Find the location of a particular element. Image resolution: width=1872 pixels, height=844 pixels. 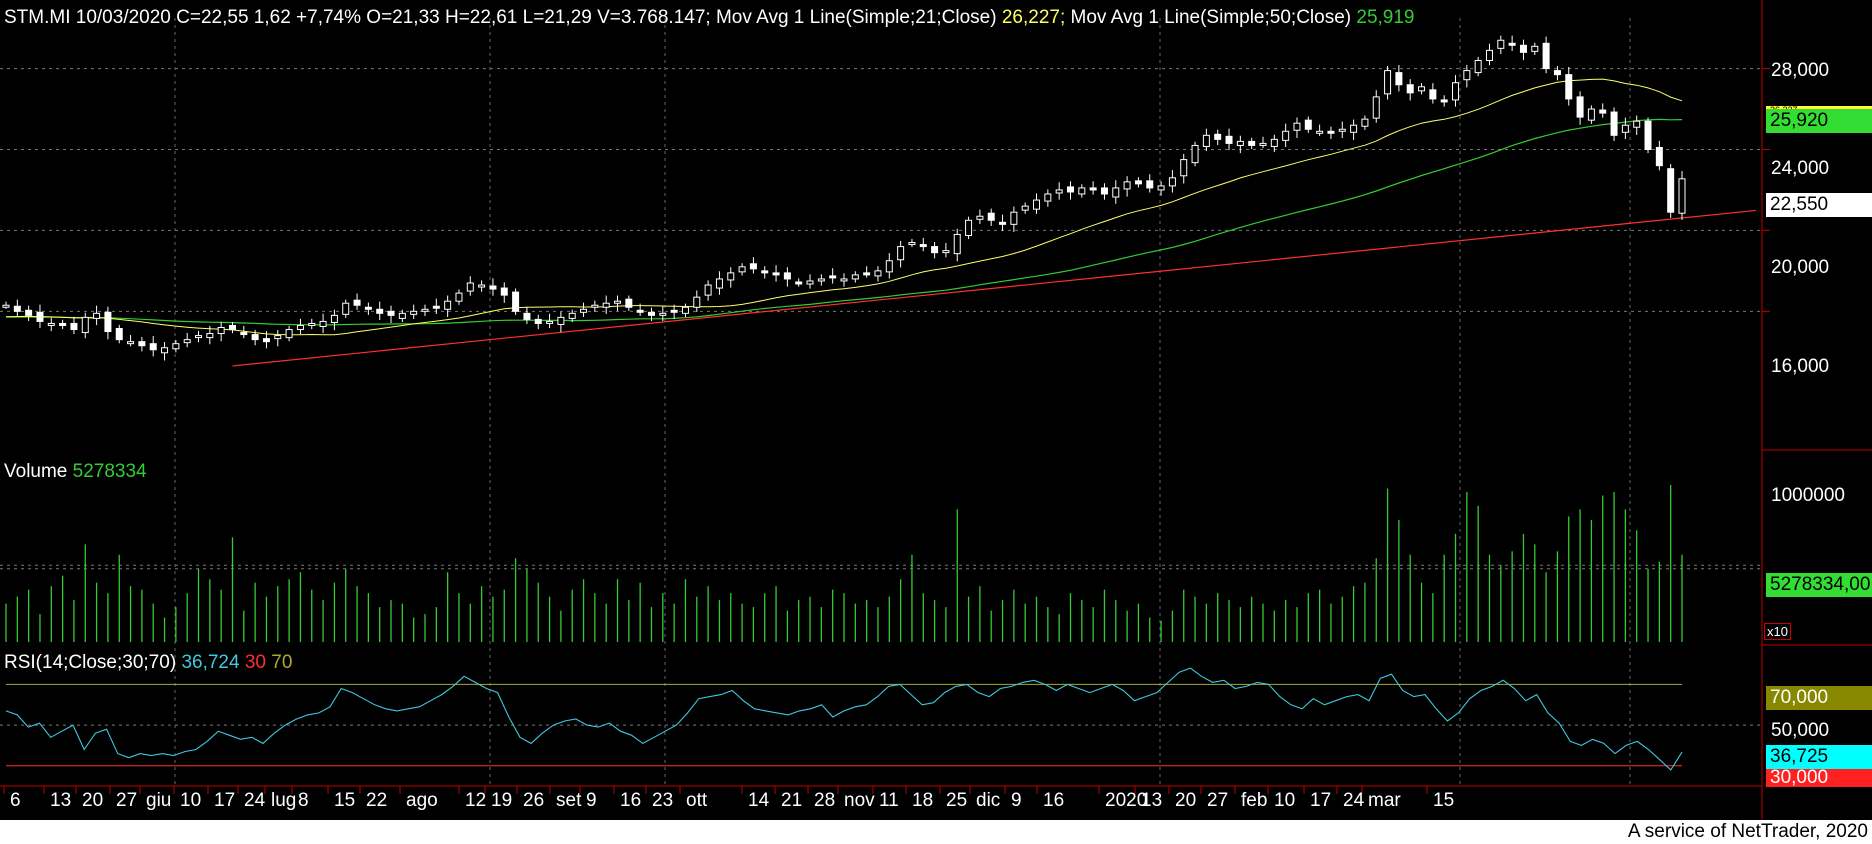

x-axis-label: 19 is located at coordinates (502, 800).